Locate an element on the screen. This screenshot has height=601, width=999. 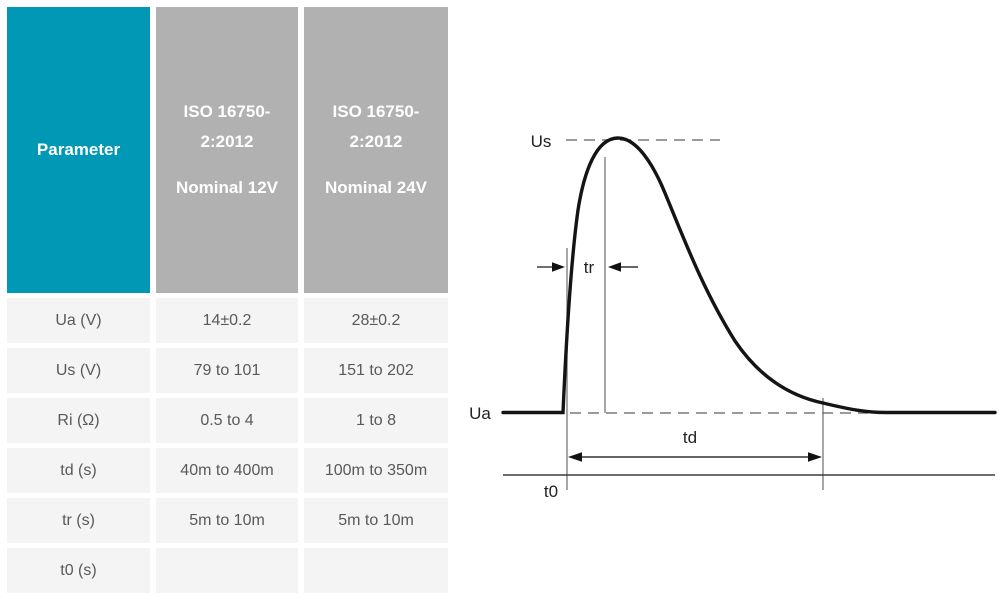
value-24v-cell: 28±0.2 is located at coordinates (376, 320).